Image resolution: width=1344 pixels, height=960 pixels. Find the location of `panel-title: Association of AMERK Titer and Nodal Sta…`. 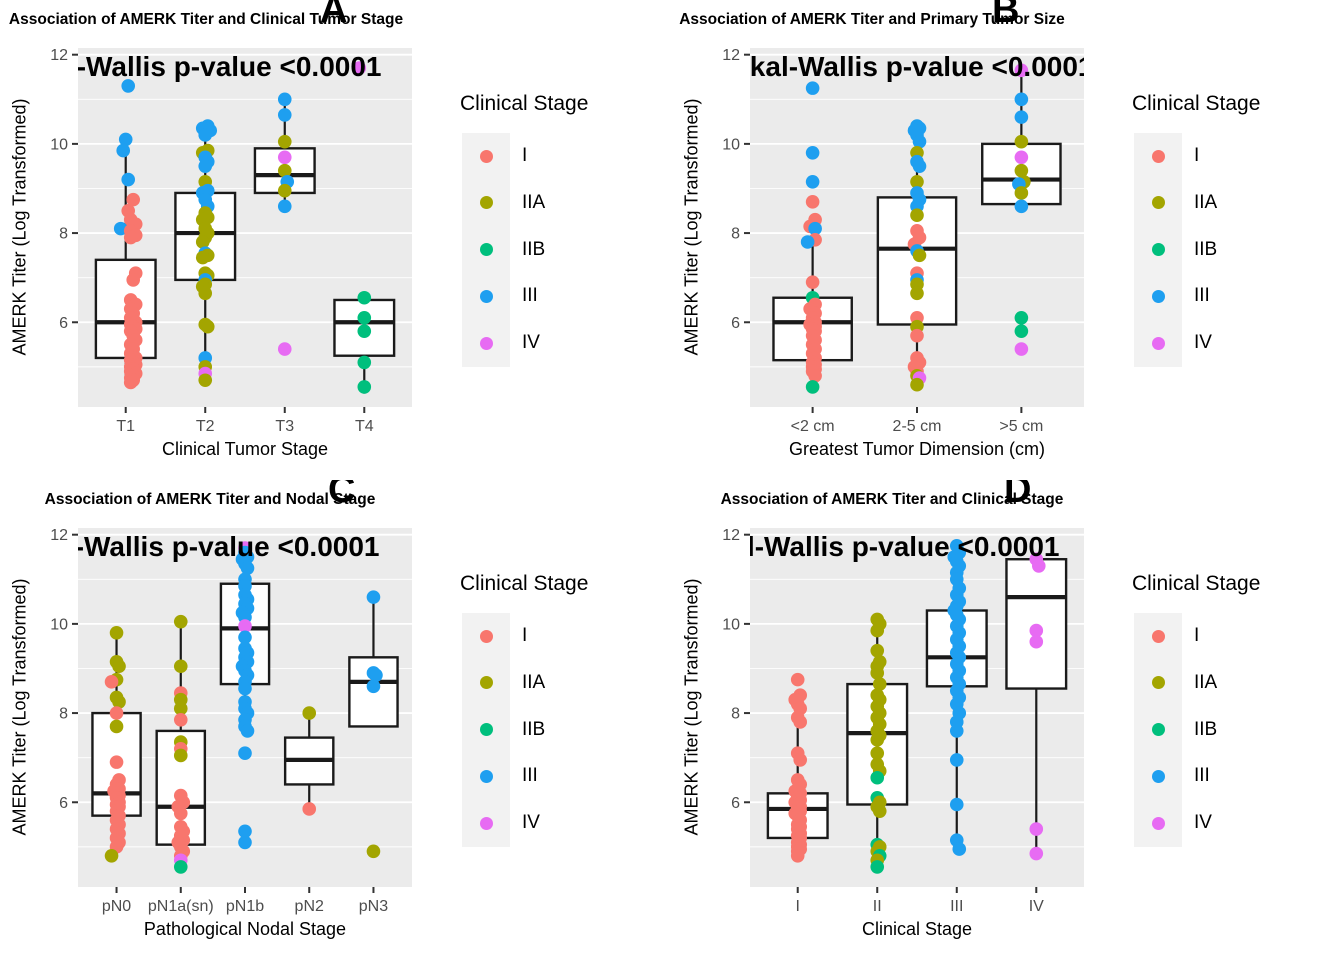

panel-title: Association of AMERK Titer and Nodal Sta… is located at coordinates (210, 499).